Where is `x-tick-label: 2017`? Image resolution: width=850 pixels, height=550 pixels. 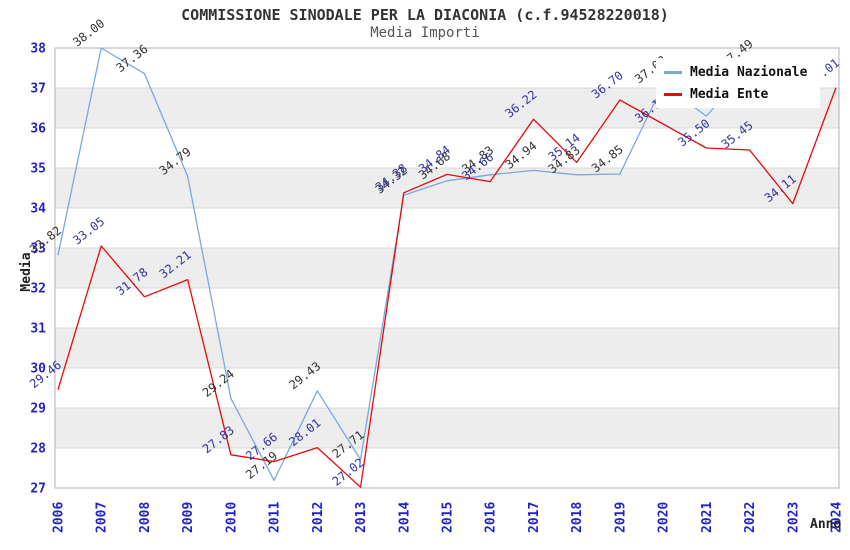 x-tick-label: 2017 is located at coordinates (534, 517).